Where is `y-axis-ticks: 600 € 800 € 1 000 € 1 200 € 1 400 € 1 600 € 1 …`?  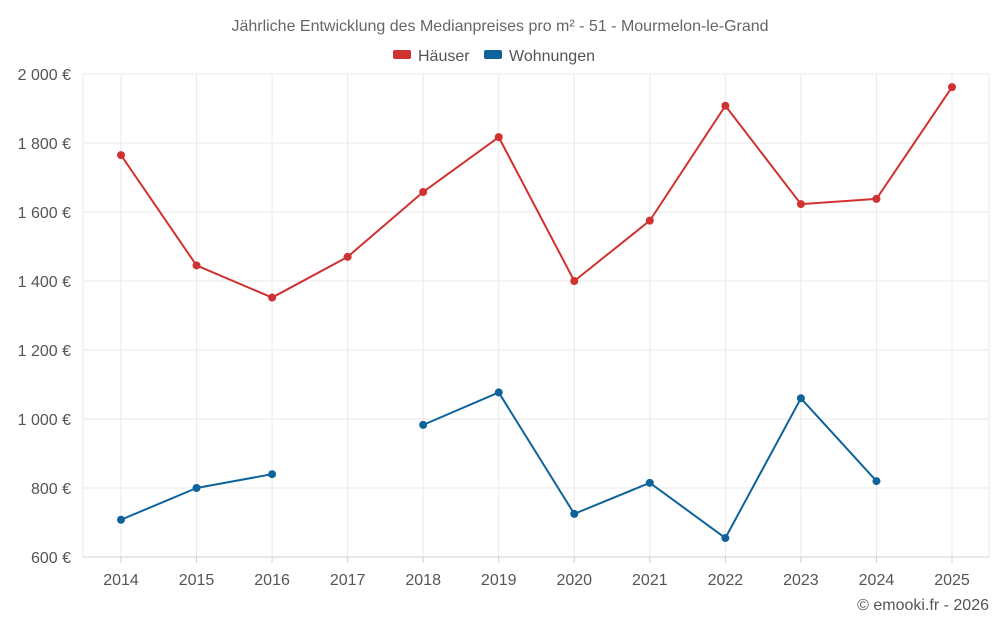
y-axis-ticks: 600 € 800 € 1 000 € 1 200 € 1 400 € 1 600 € 1 … is located at coordinates (44, 317).